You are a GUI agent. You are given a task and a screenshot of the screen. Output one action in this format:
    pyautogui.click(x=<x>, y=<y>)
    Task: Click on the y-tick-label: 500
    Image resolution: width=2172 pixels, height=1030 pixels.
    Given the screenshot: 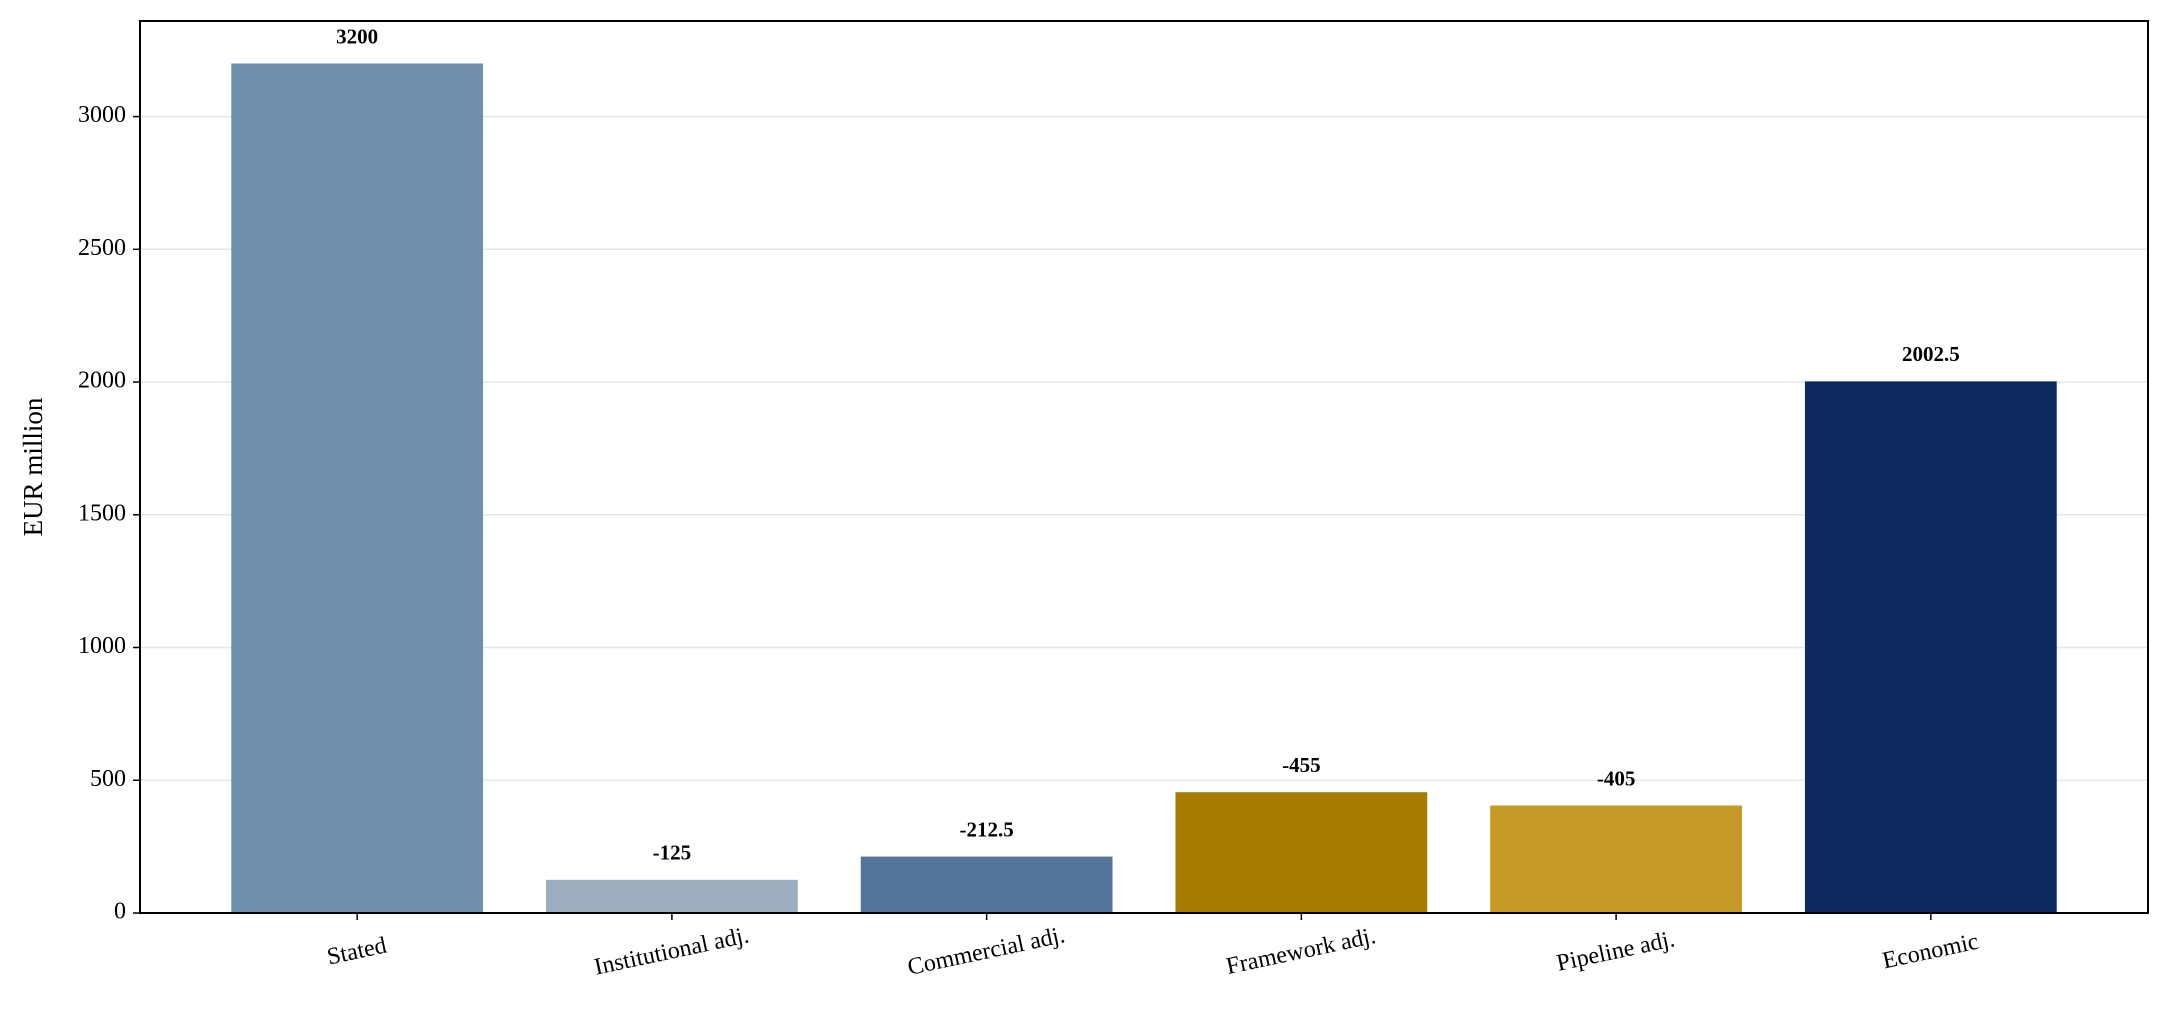 What is the action you would take?
    pyautogui.click(x=108, y=779)
    